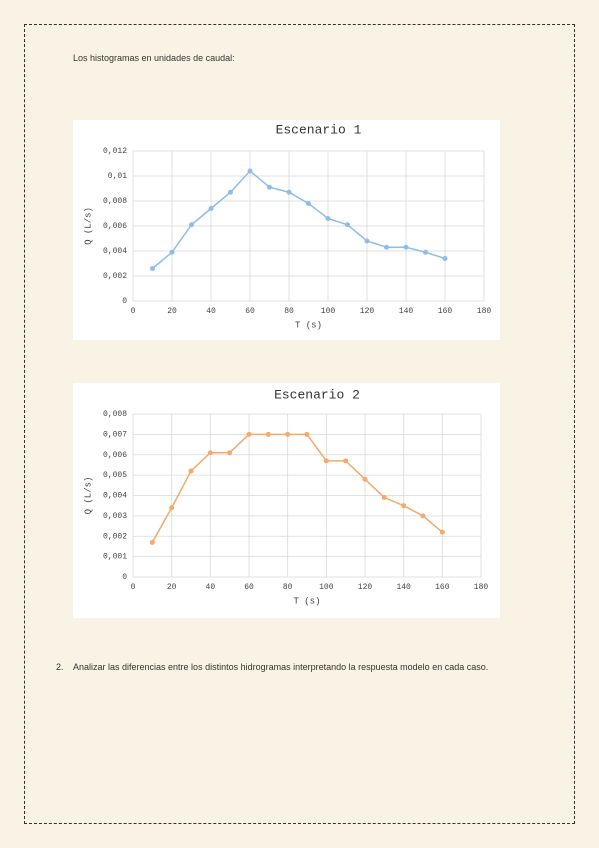 The width and height of the screenshot is (599, 848). I want to click on y-tick-label: 0,001, so click(115, 557).